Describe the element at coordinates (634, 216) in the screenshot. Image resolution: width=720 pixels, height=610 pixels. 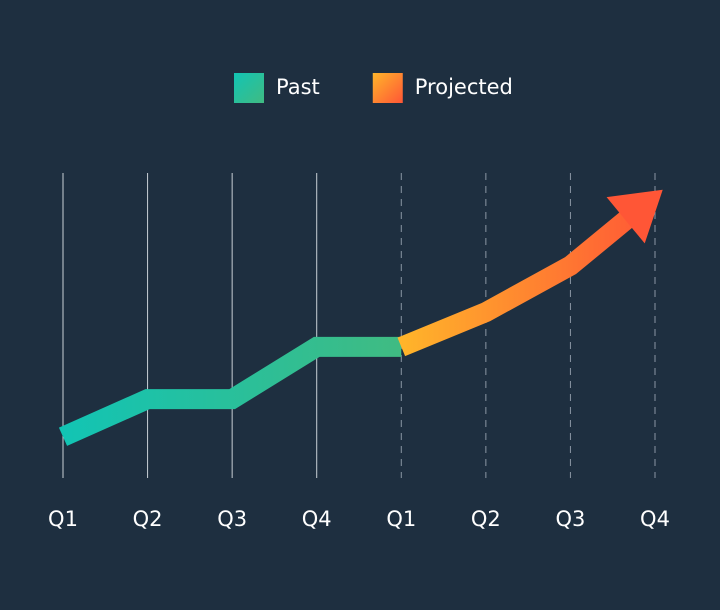
I see `arrow-head` at that location.